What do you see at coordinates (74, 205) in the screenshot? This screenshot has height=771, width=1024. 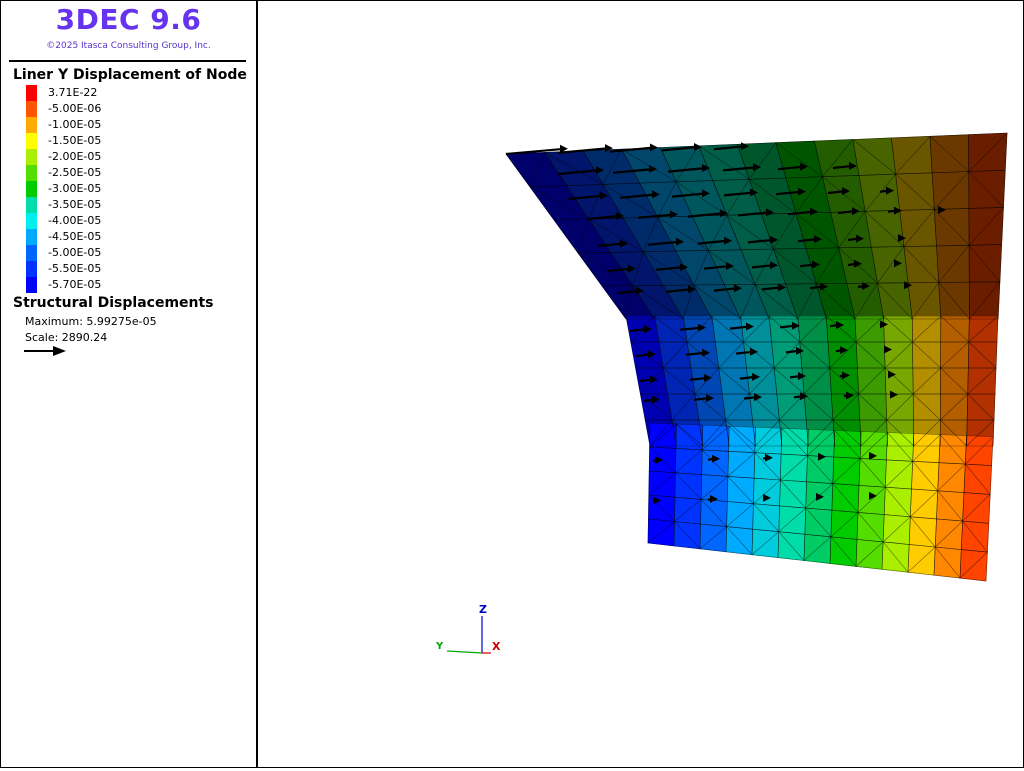 I see `contour-label: -3.50E-05` at bounding box center [74, 205].